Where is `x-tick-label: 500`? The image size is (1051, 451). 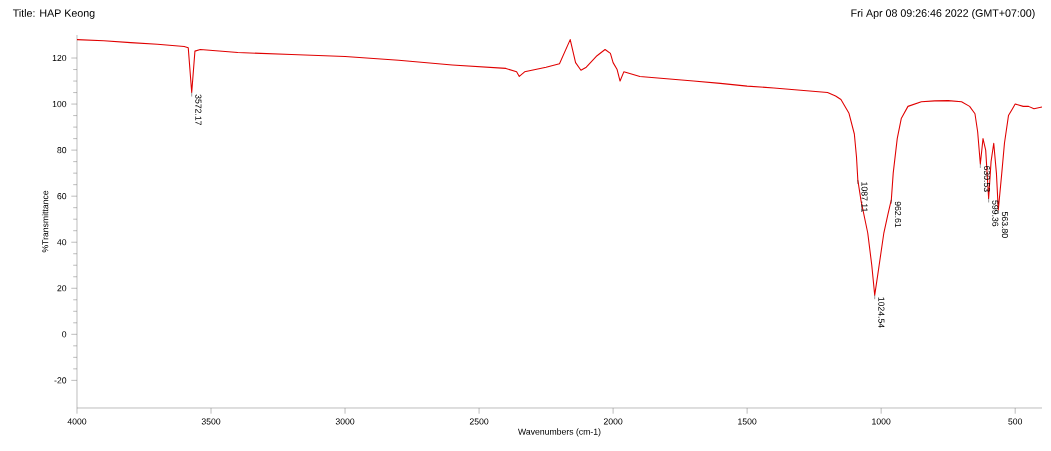 x-tick-label: 500 is located at coordinates (1015, 421).